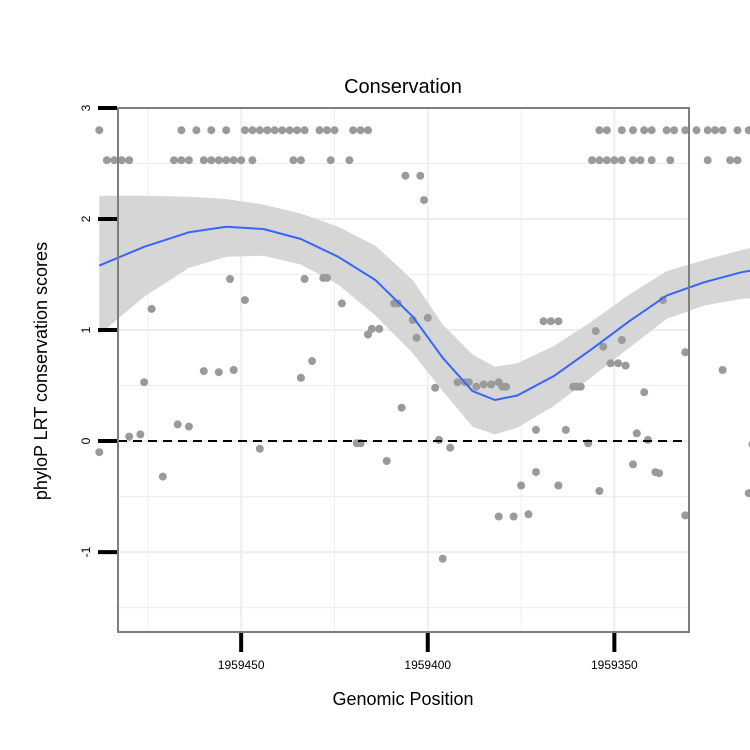  What do you see at coordinates (241, 665) in the screenshot?
I see `x-tick-label: 1959450` at bounding box center [241, 665].